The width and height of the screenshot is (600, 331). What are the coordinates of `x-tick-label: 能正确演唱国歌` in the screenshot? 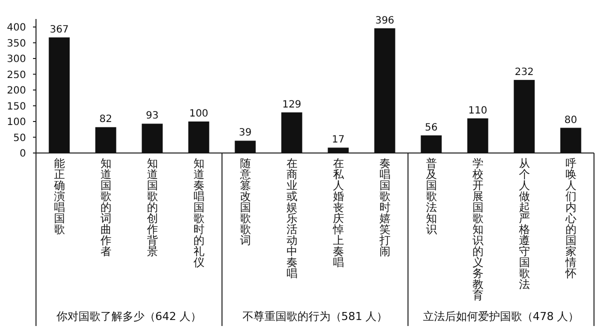 It's located at (58, 196).